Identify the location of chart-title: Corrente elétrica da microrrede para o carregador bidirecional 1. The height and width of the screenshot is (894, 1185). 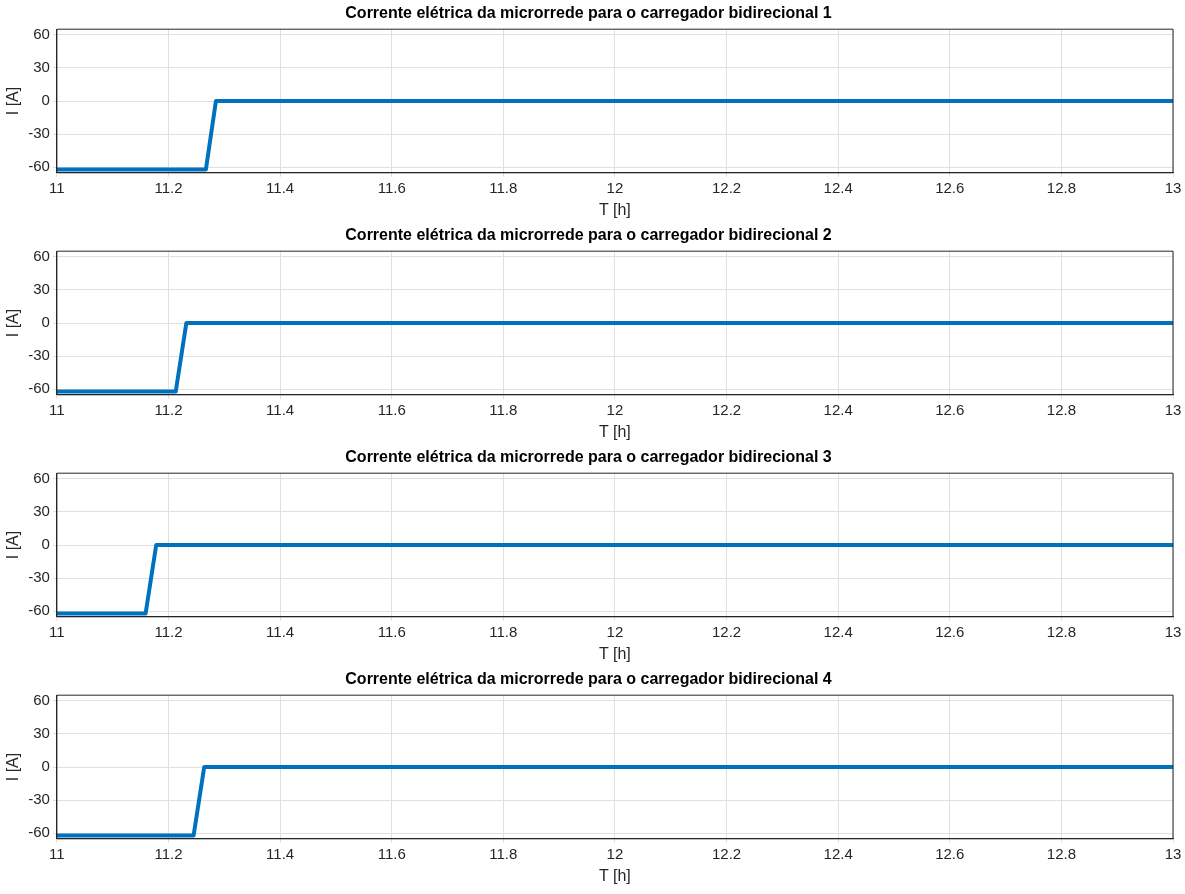
(588, 13).